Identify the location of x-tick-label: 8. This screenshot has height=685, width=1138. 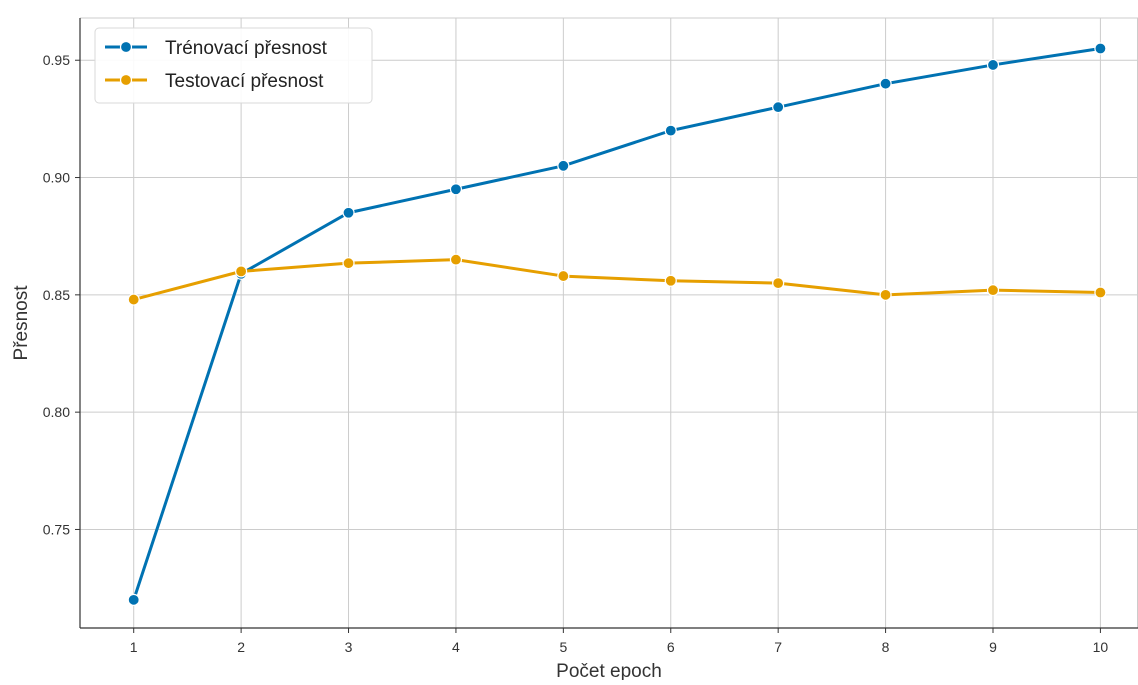
(886, 647).